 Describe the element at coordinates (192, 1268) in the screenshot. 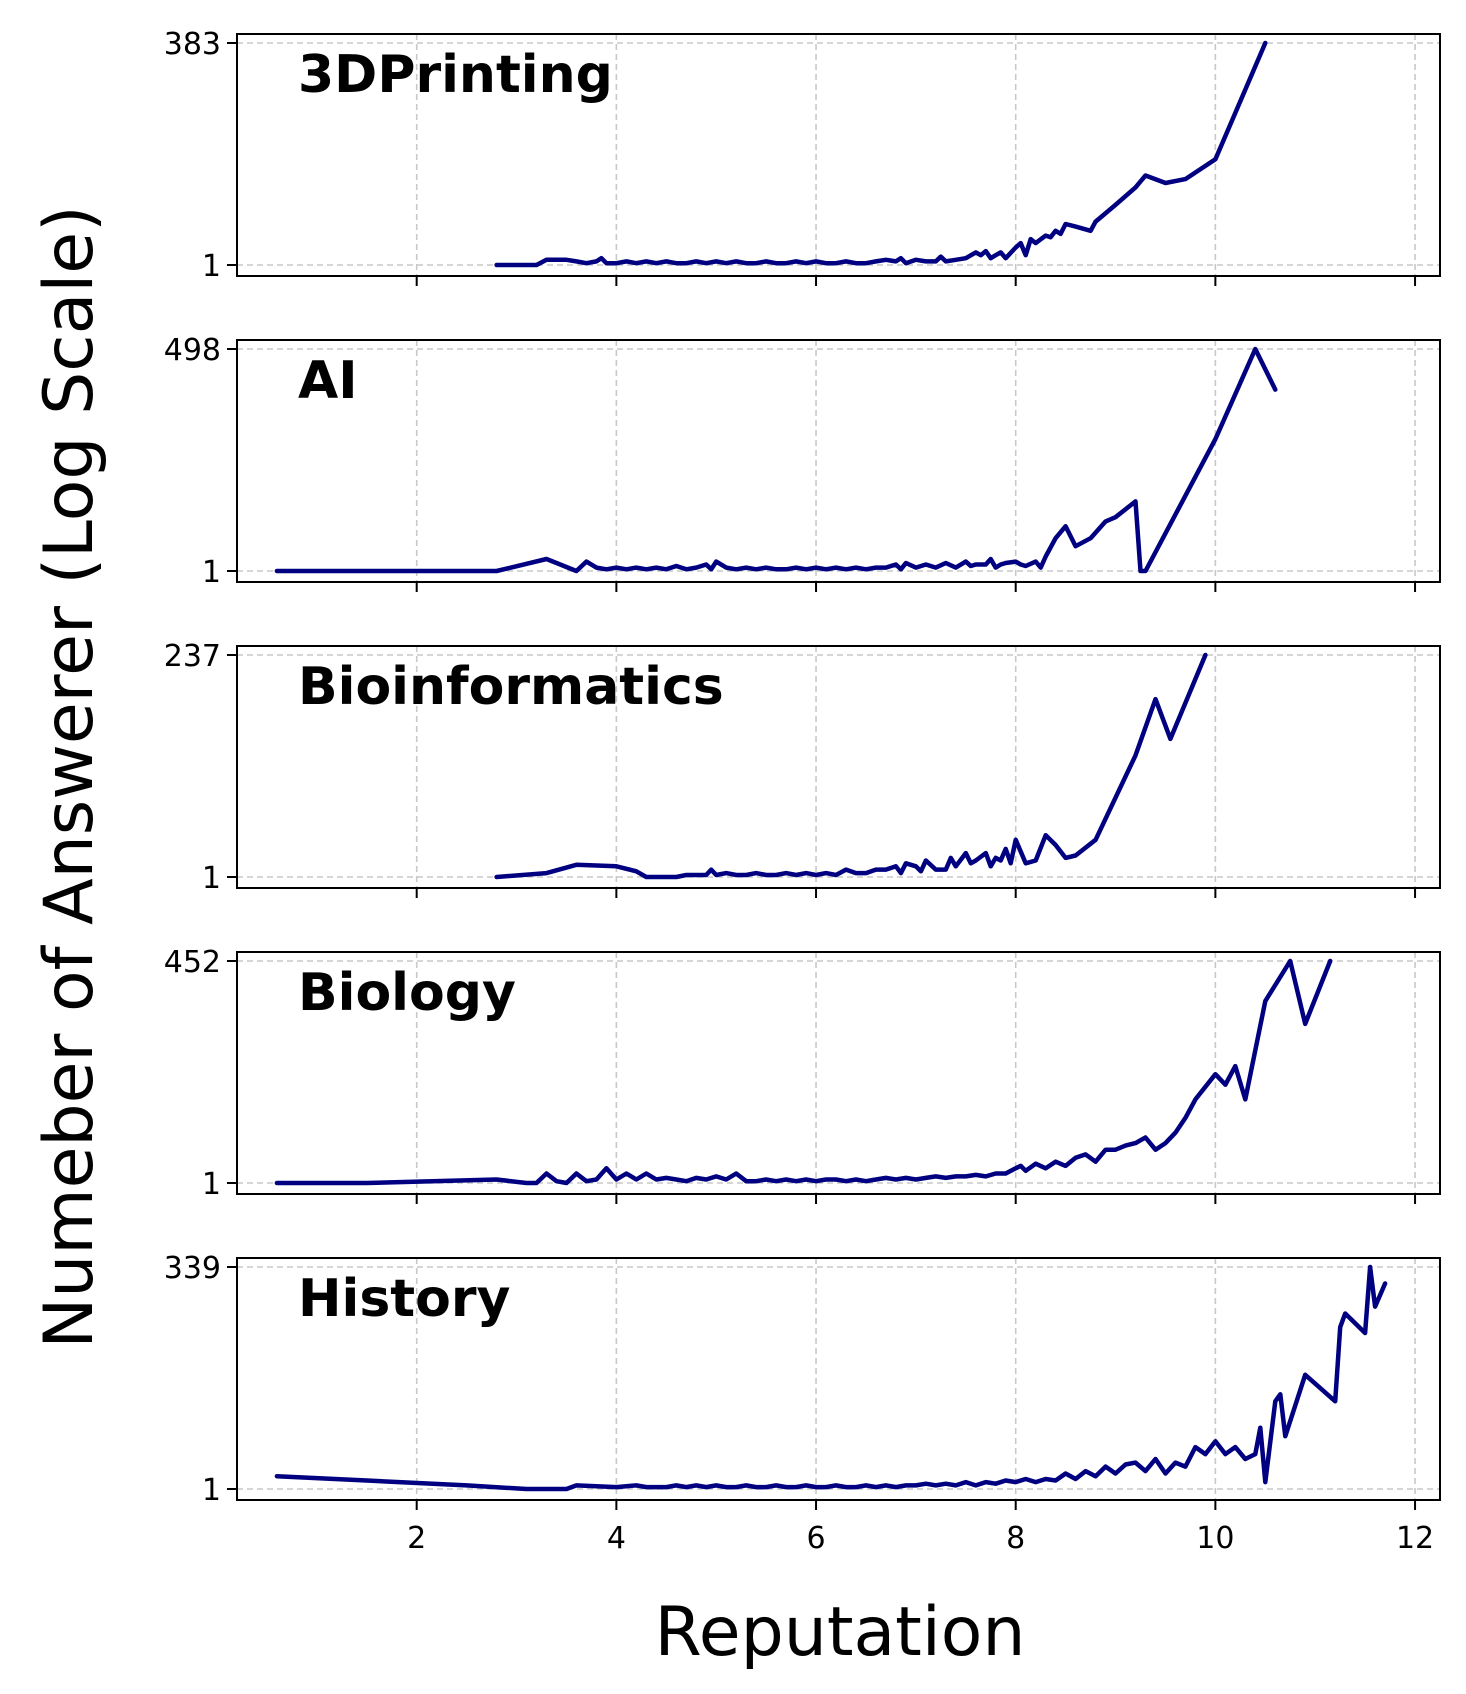

I see `y-tick-label: 339` at that location.